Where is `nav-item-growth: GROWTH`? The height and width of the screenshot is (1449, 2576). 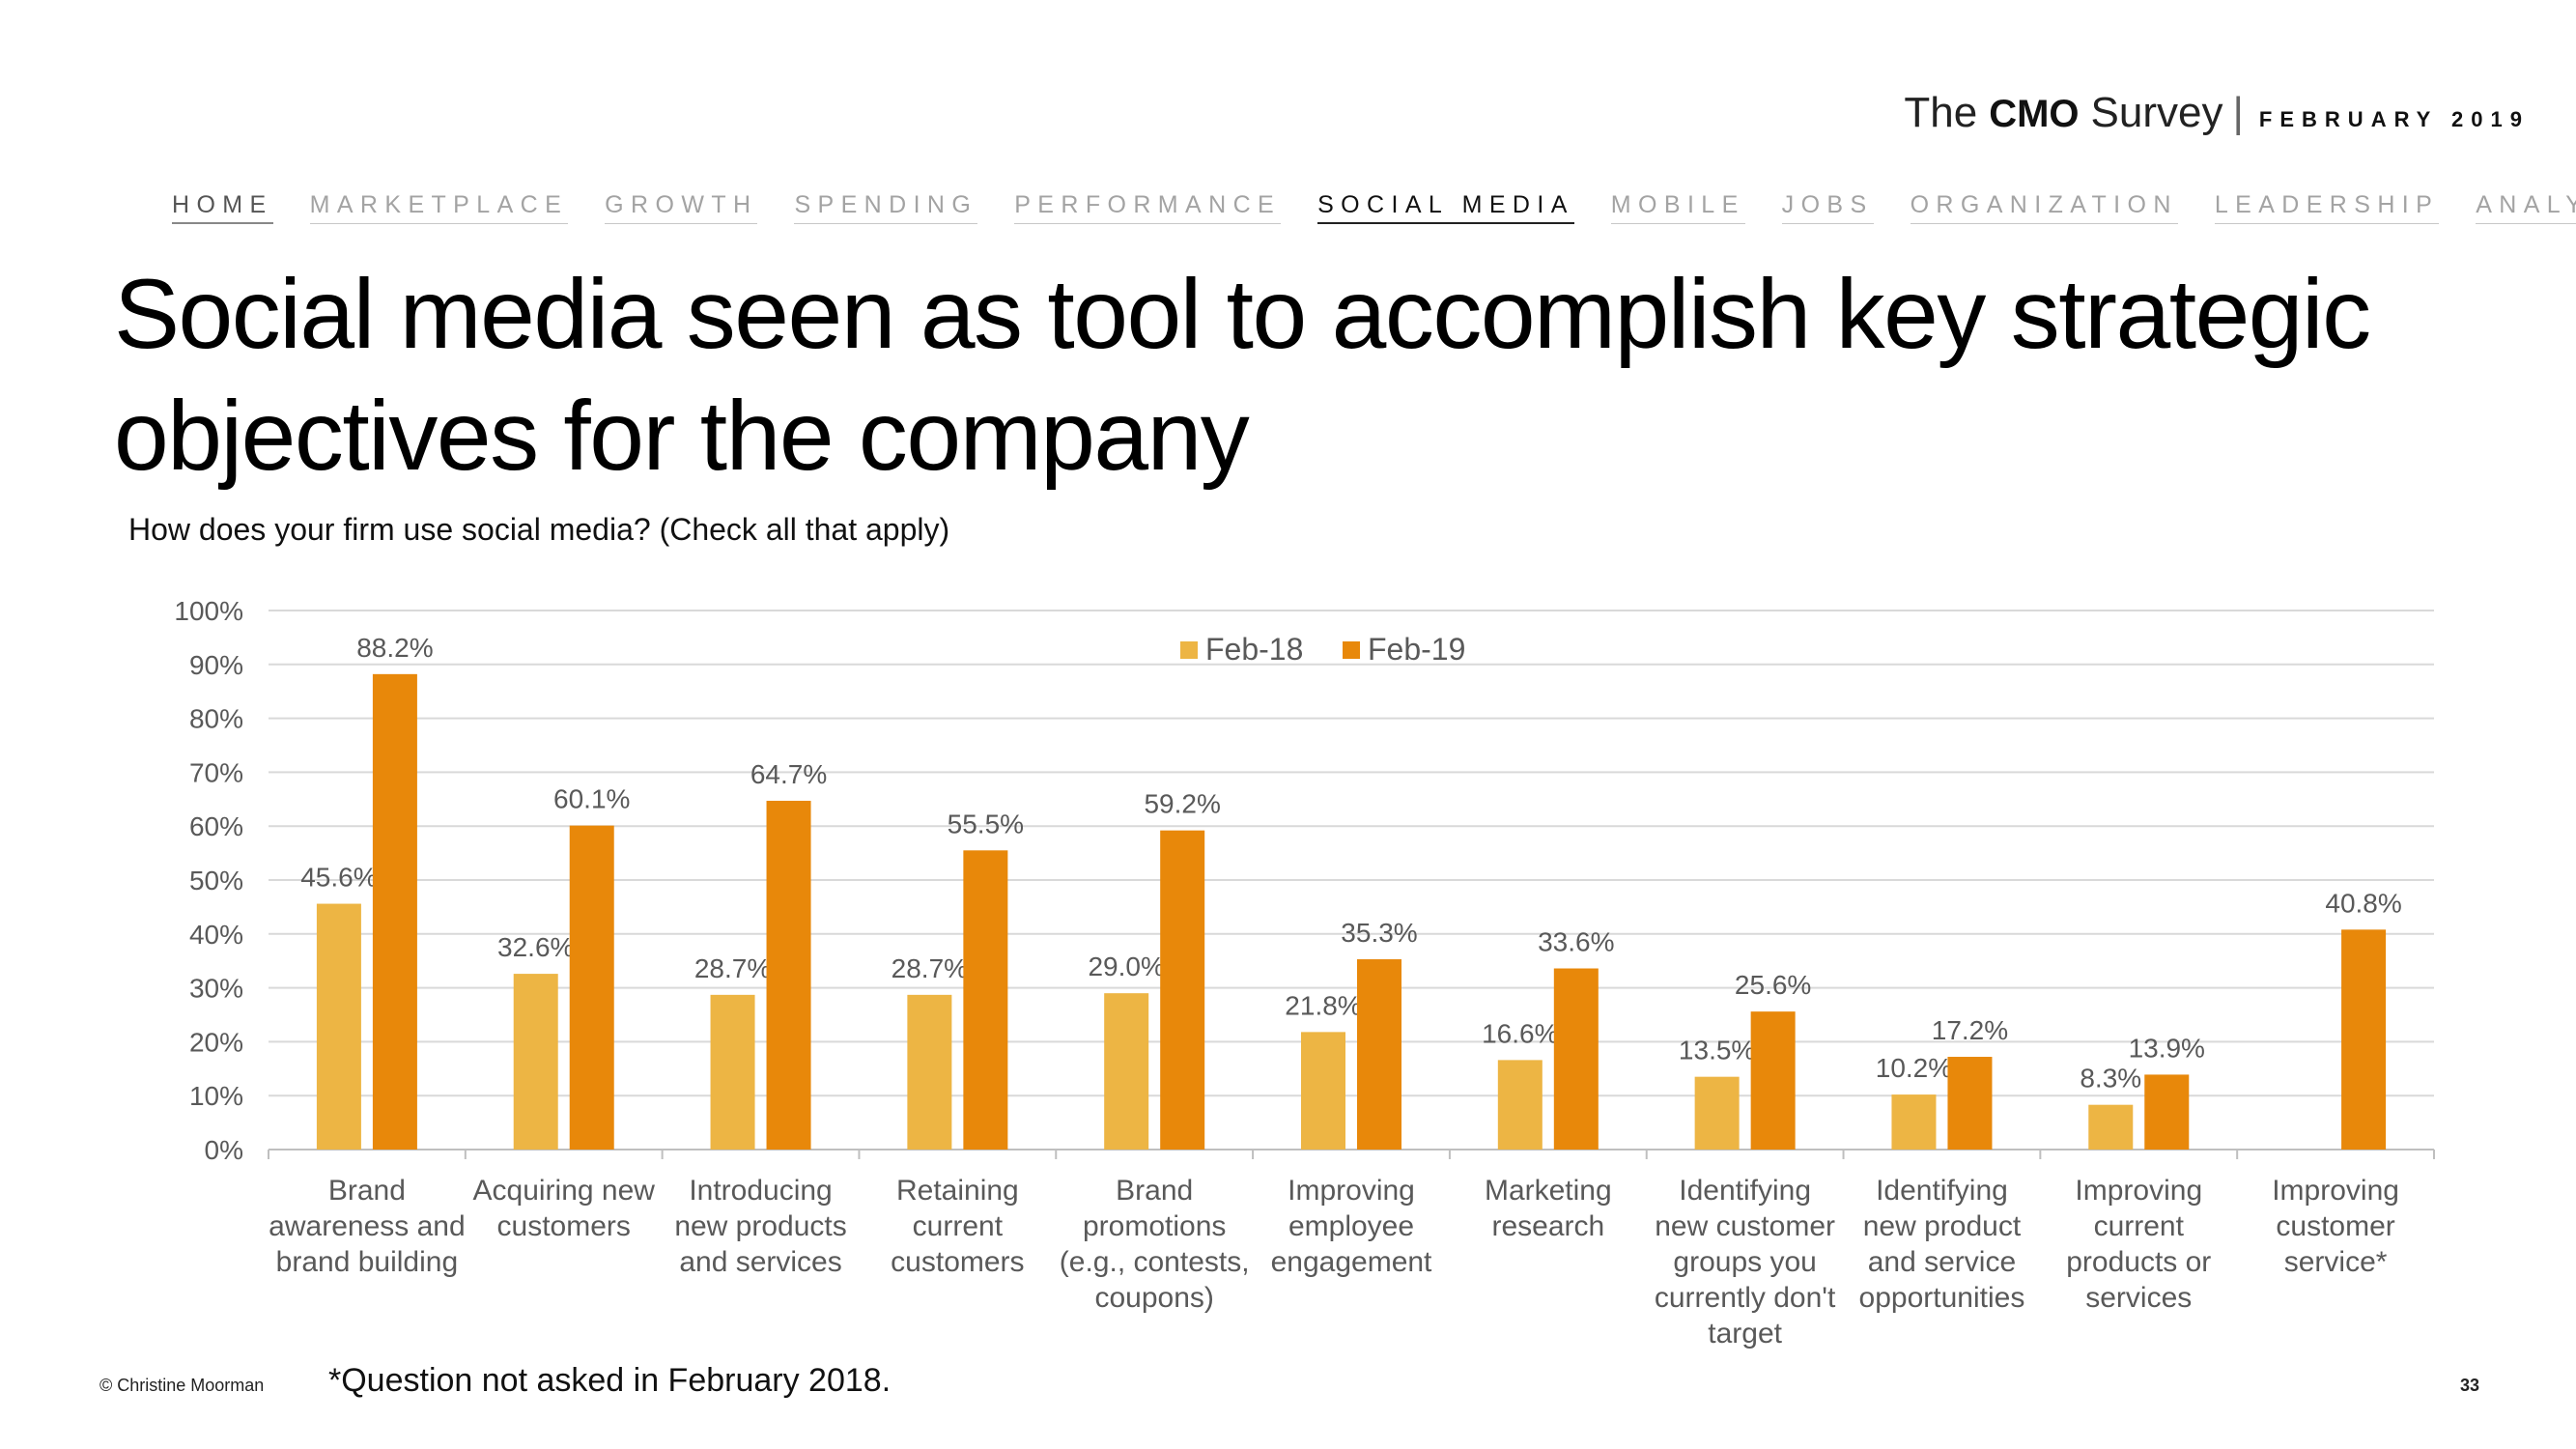 nav-item-growth: GROWTH is located at coordinates (681, 207).